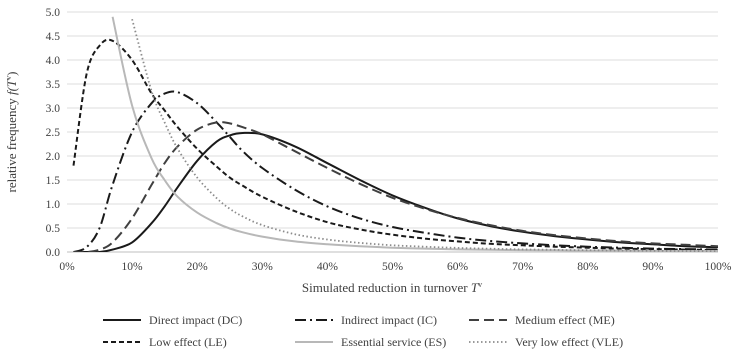 The height and width of the screenshot is (354, 732). I want to click on x-tick-label: 80%, so click(588, 267).